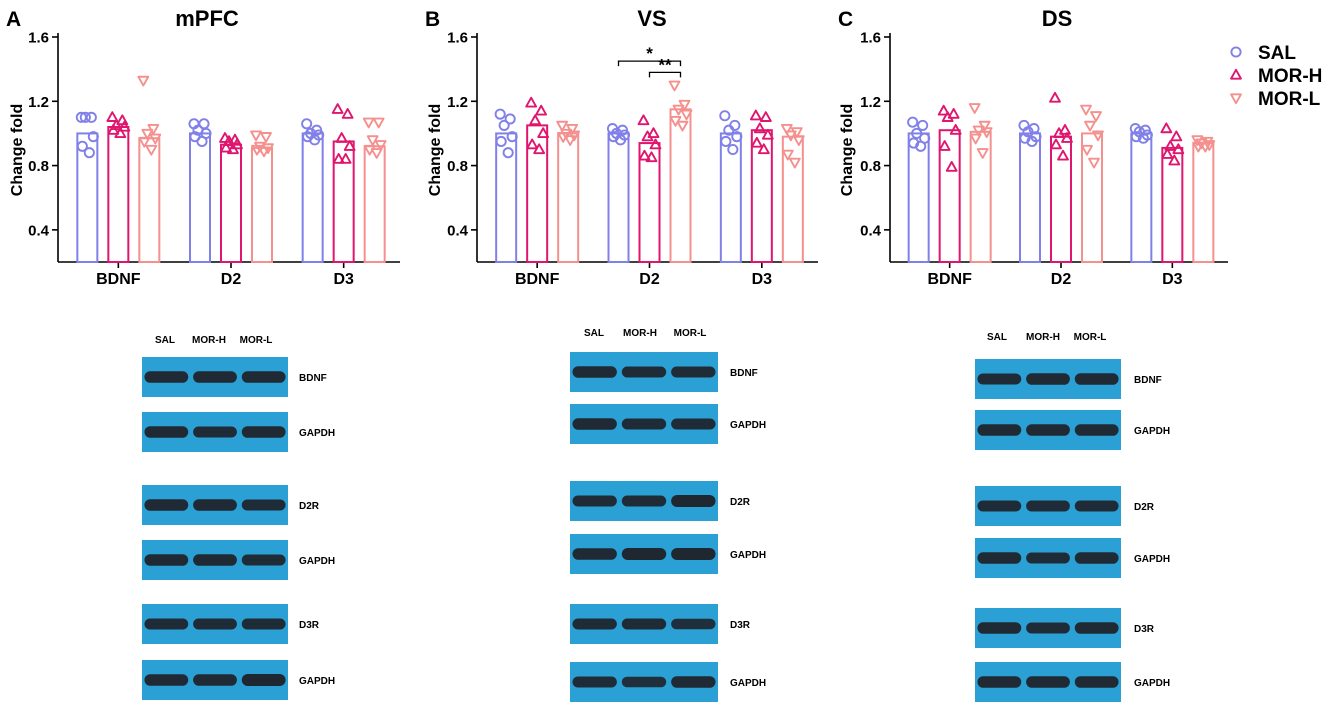 The image size is (1325, 710). I want to click on lane-label: MOR-L, so click(1090, 337).